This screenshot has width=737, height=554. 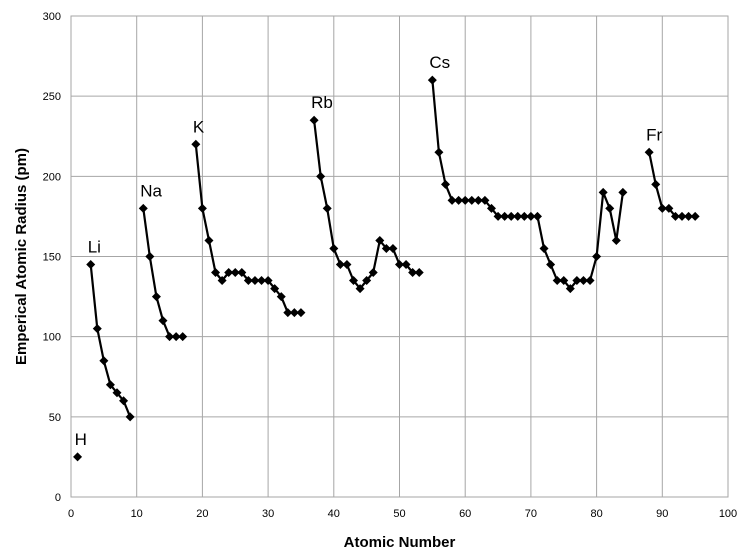 I want to click on y-tick-labels: 0 50 100 150 200 250 300, so click(x=52, y=257).